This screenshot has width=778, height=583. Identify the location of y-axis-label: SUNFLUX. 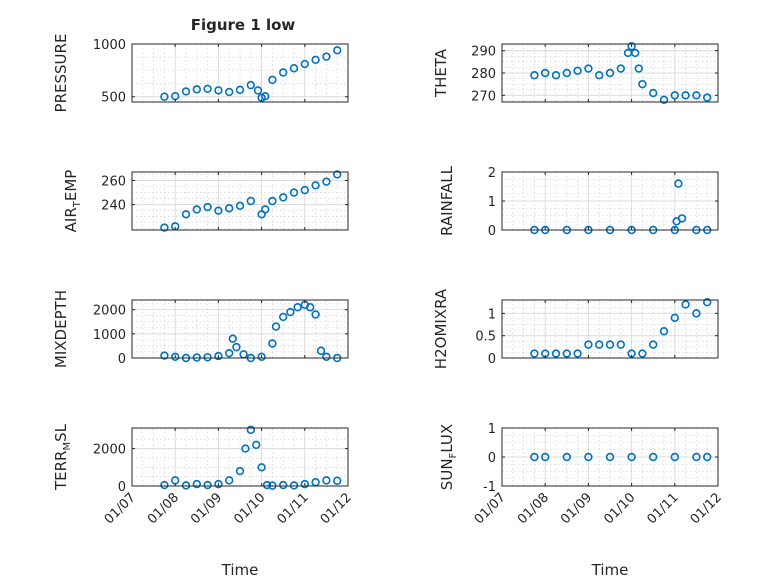
(448, 457).